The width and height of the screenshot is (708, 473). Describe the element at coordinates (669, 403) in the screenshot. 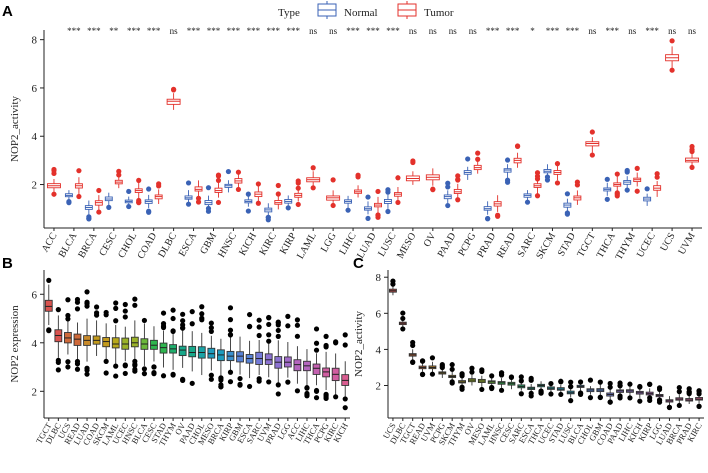

I see `c-luad-box` at that location.